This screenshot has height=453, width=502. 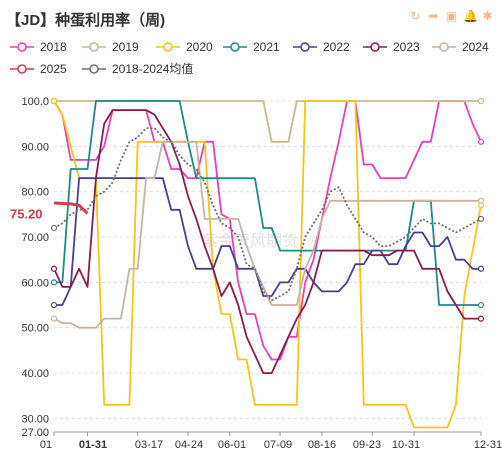 What do you see at coordinates (93, 445) in the screenshot?
I see `x-tick-label: 01-31` at bounding box center [93, 445].